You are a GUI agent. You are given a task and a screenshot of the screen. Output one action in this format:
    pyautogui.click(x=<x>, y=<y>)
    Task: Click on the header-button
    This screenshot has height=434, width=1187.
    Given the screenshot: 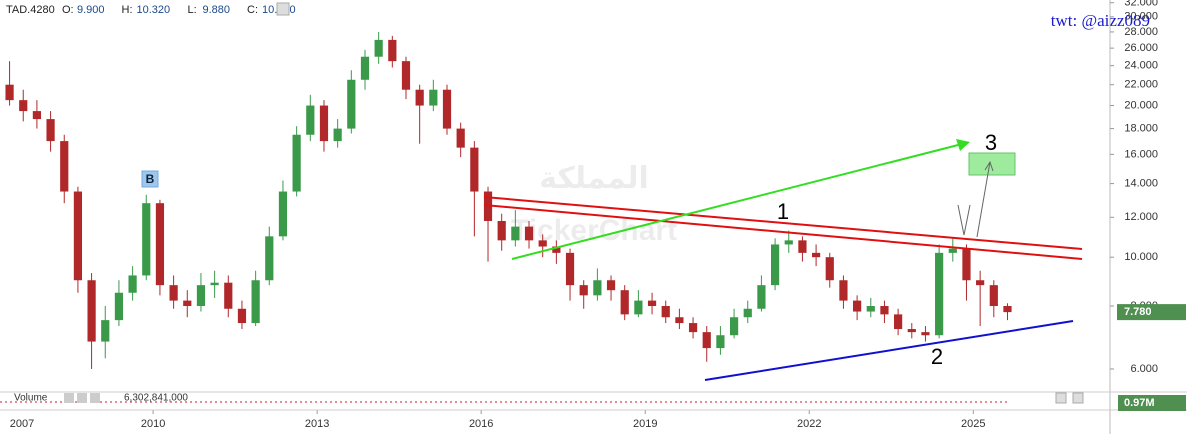 What is the action you would take?
    pyautogui.click(x=283, y=9)
    